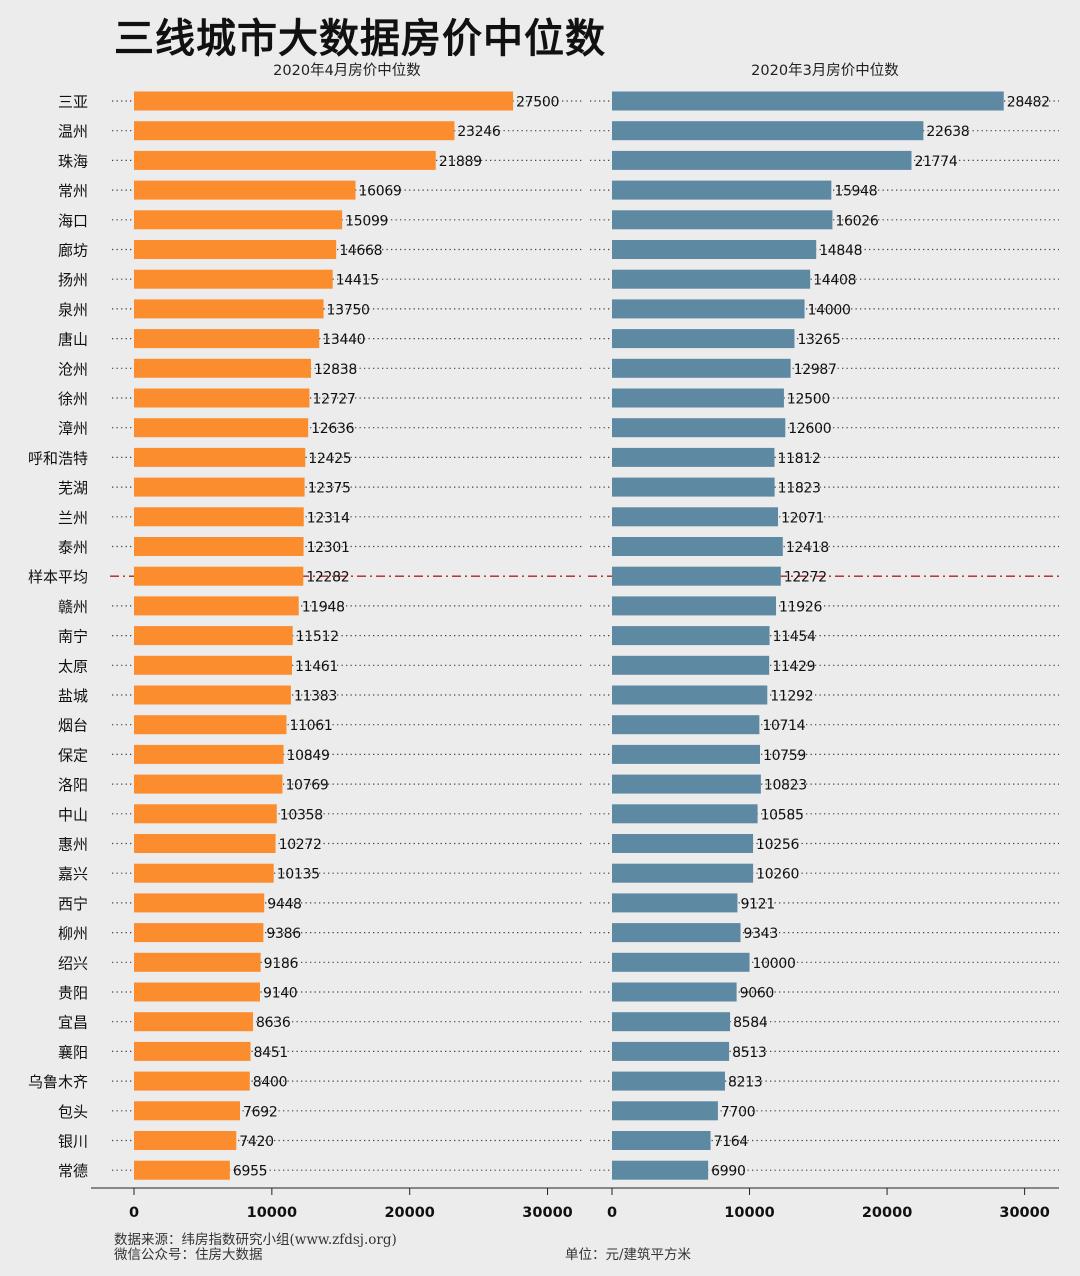 The width and height of the screenshot is (1080, 1276). I want to click on category-label: 三亚, so click(73, 102).